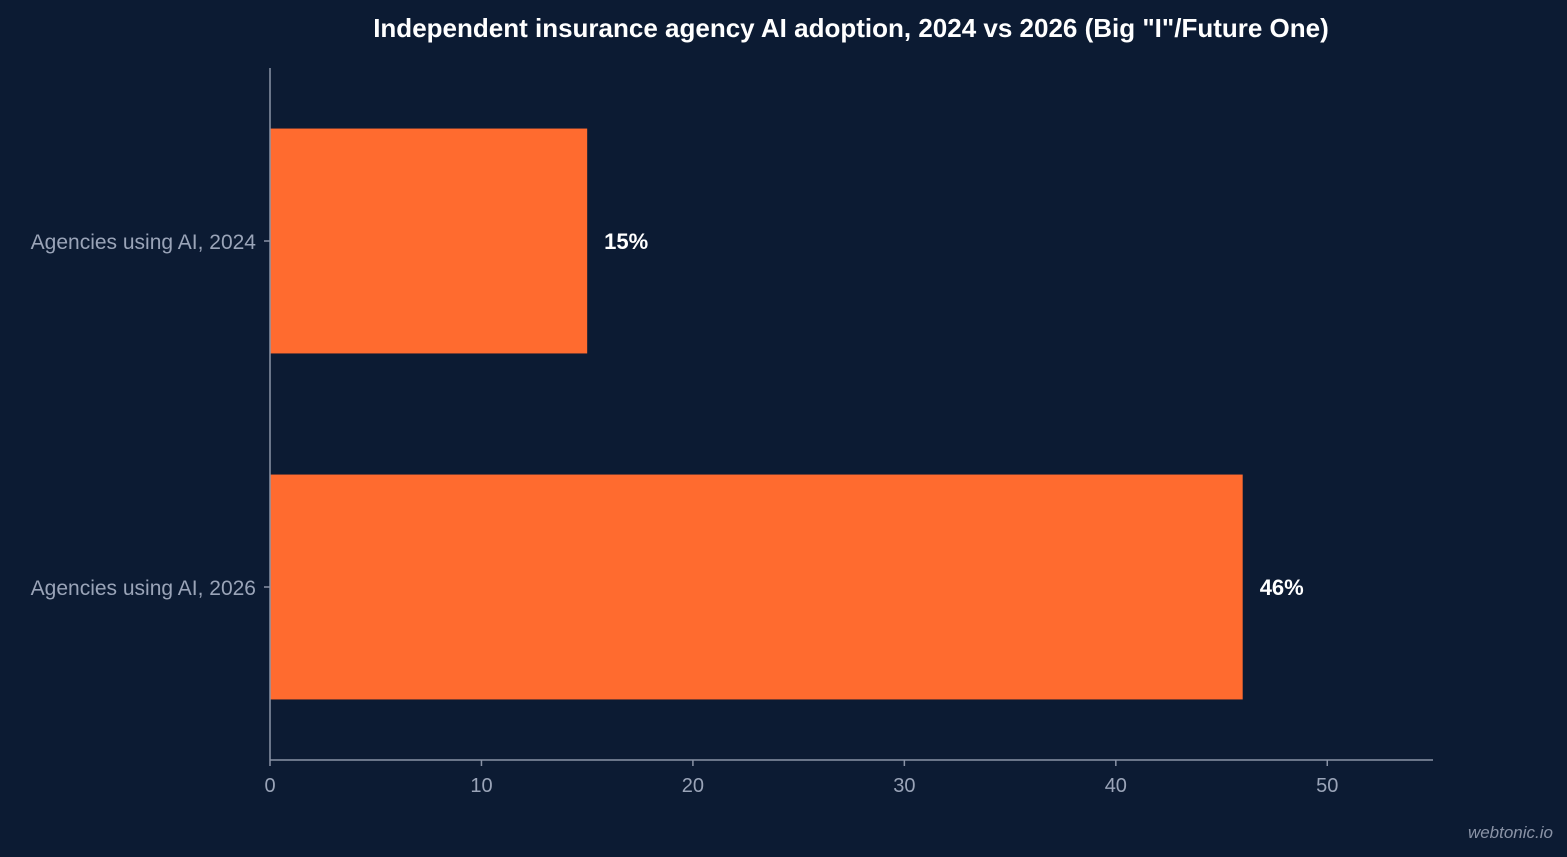  I want to click on x-tick-label-0: 0, so click(269, 786).